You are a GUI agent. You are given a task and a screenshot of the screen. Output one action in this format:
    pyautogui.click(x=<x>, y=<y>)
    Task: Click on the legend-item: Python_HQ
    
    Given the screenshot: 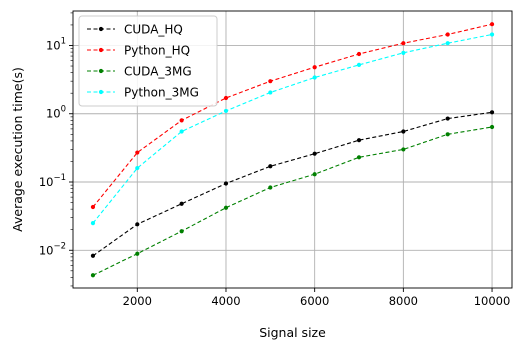 What is the action you would take?
    pyautogui.click(x=138, y=51)
    